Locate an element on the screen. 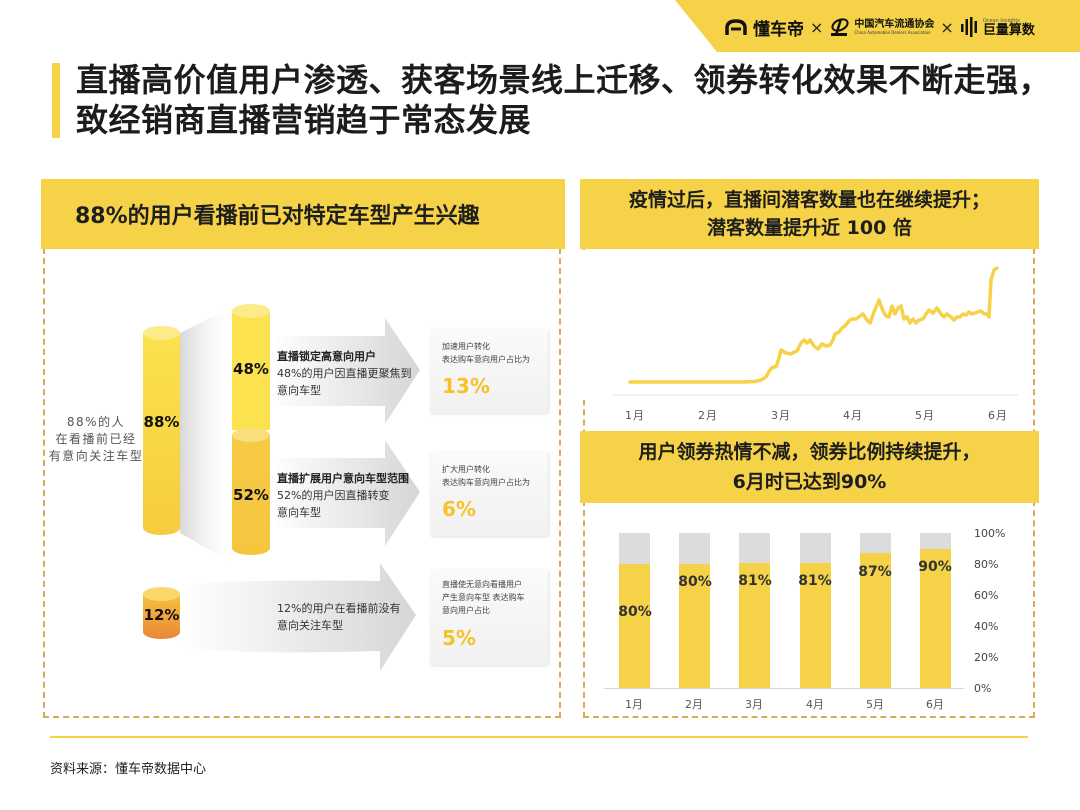 Image resolution: width=1080 pixels, height=810 pixels. ocean-insights-logo: Ocean Insights 巨量算数 is located at coordinates (997, 27).